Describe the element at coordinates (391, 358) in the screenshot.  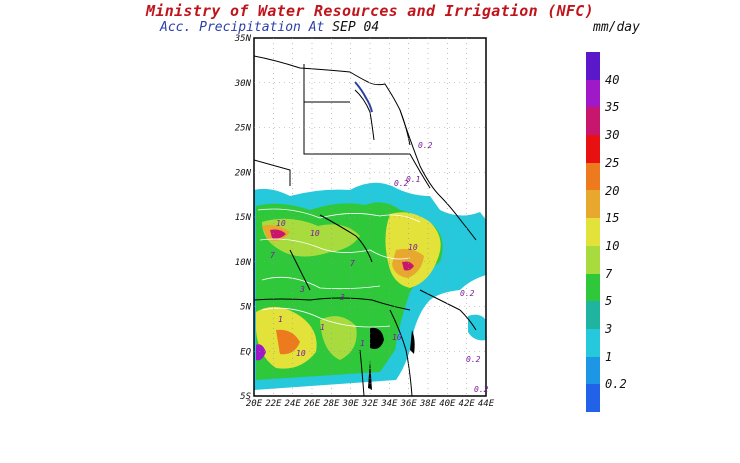
I see `lakes` at that location.